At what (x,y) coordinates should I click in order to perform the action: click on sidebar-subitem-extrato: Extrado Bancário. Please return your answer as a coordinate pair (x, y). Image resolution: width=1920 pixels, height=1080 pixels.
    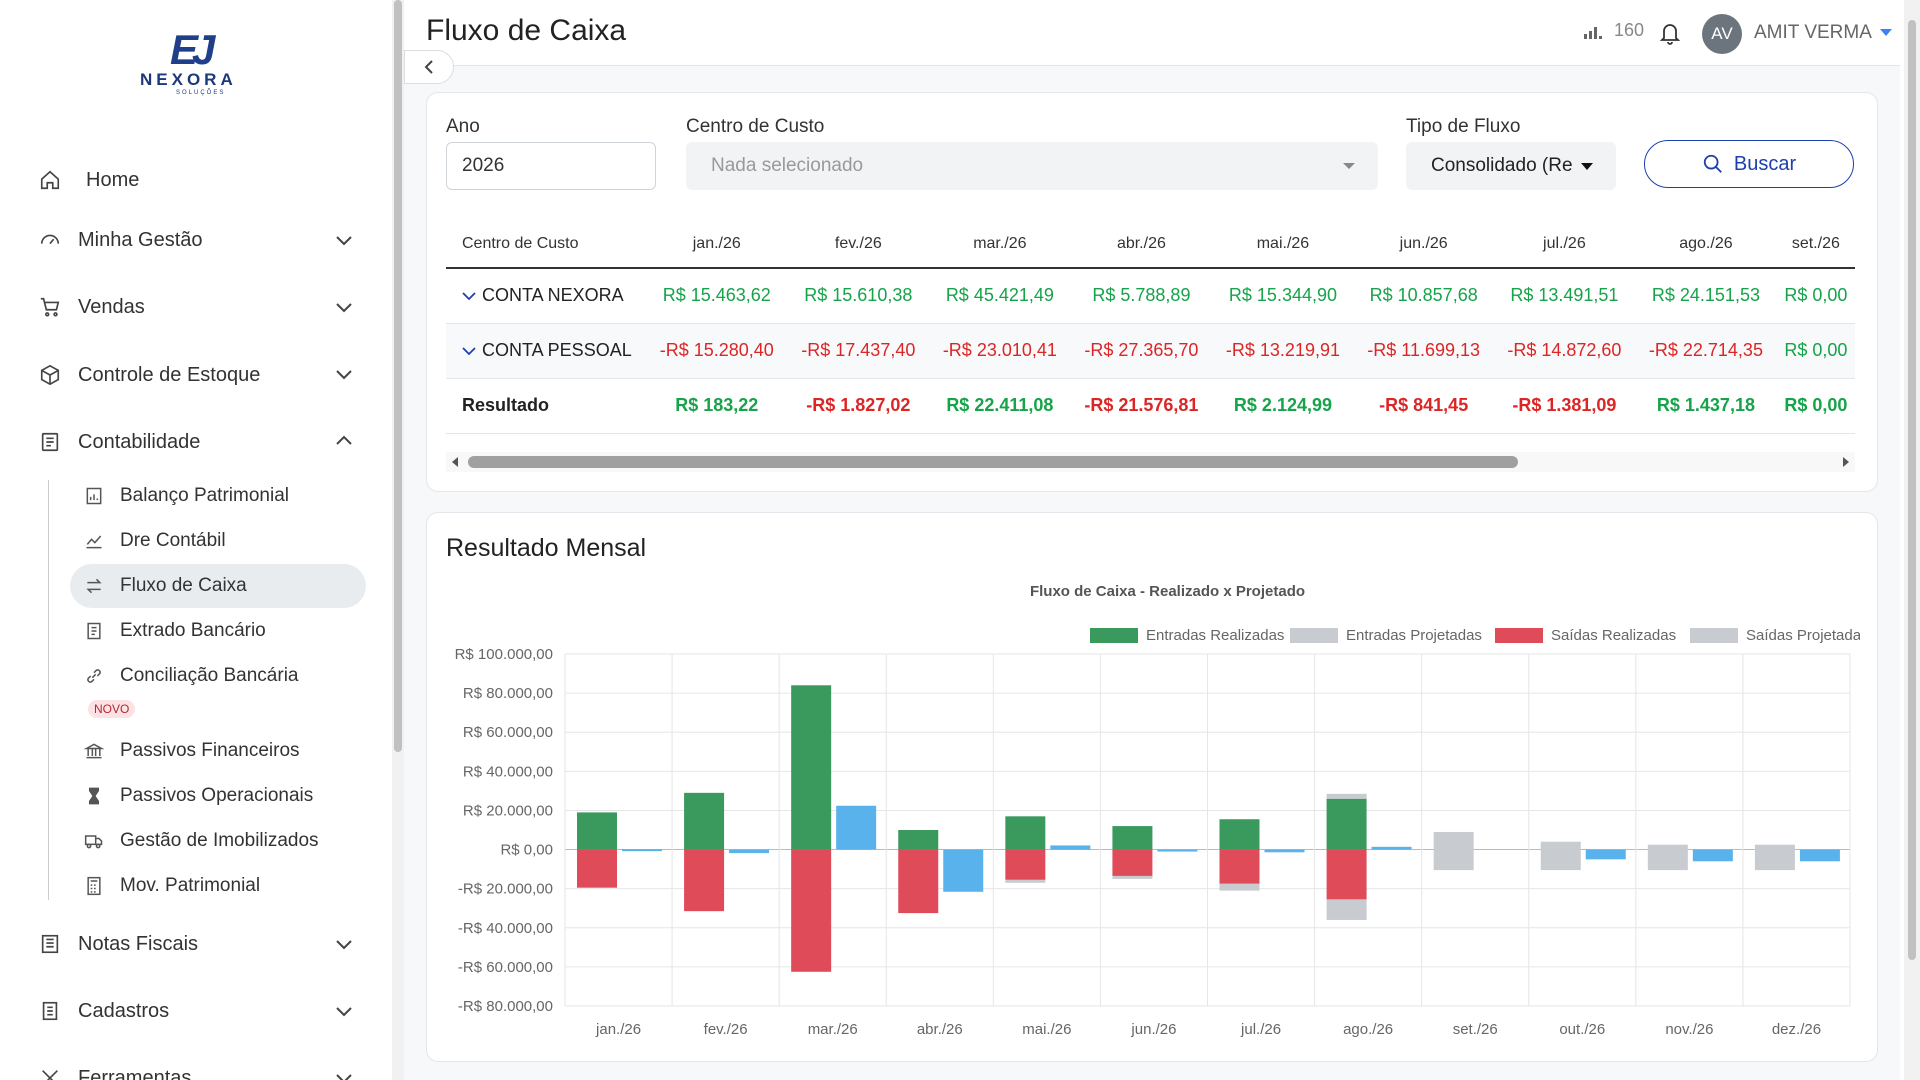
    Looking at the image, I should click on (218, 631).